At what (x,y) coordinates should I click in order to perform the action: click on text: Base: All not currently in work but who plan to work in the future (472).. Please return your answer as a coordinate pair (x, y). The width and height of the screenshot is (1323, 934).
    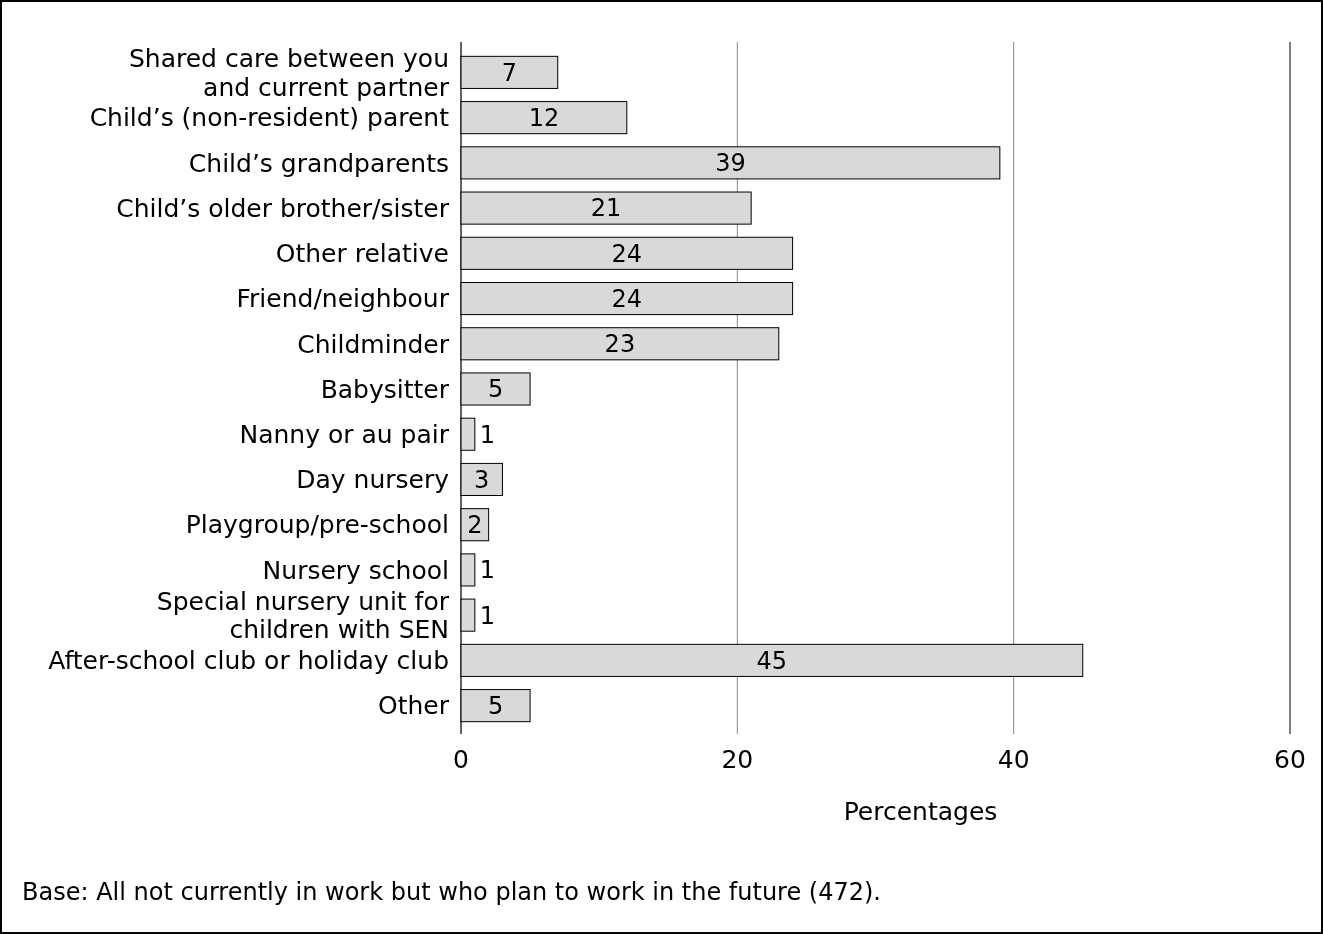
    Looking at the image, I should click on (451, 892).